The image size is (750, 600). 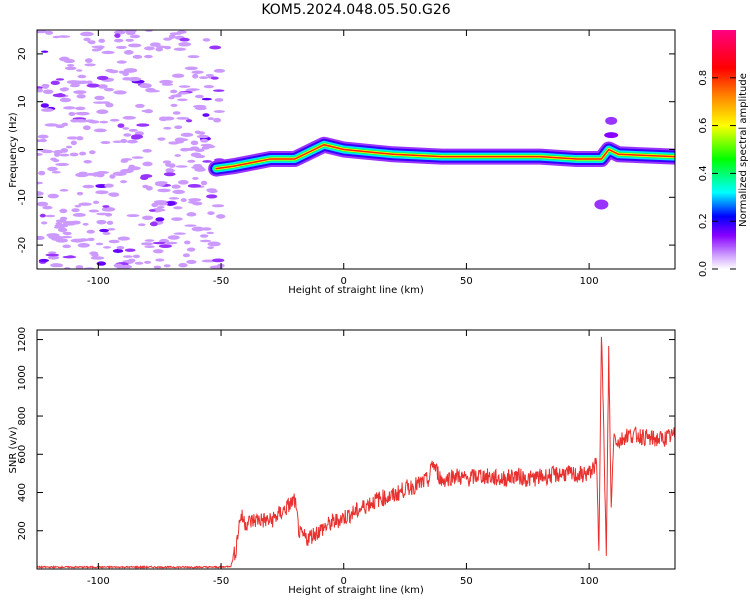 I want to click on spectrogram-y-axis-label: Frequency (Hz), so click(x=13, y=150).